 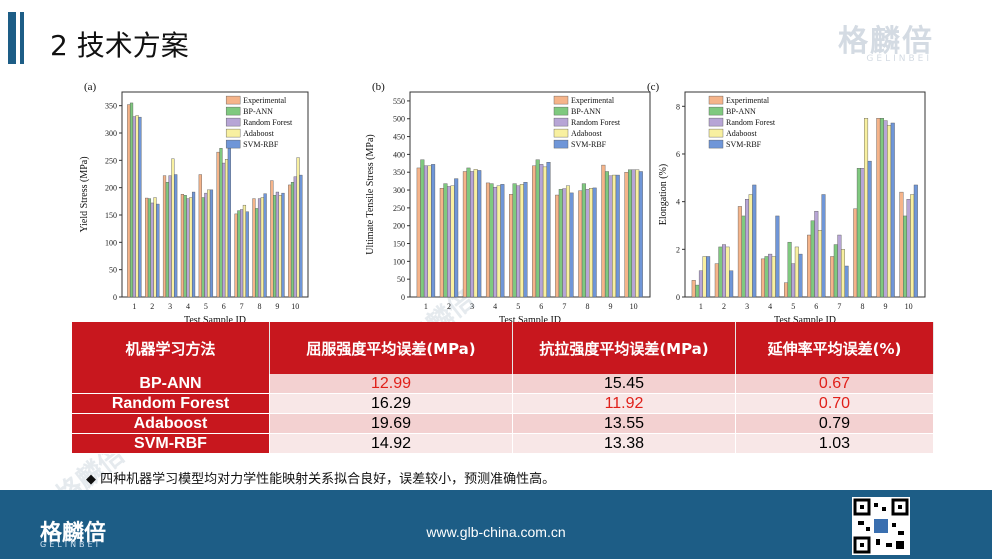 What do you see at coordinates (171, 348) in the screenshot?
I see `table-header-method: 机器学习方法` at bounding box center [171, 348].